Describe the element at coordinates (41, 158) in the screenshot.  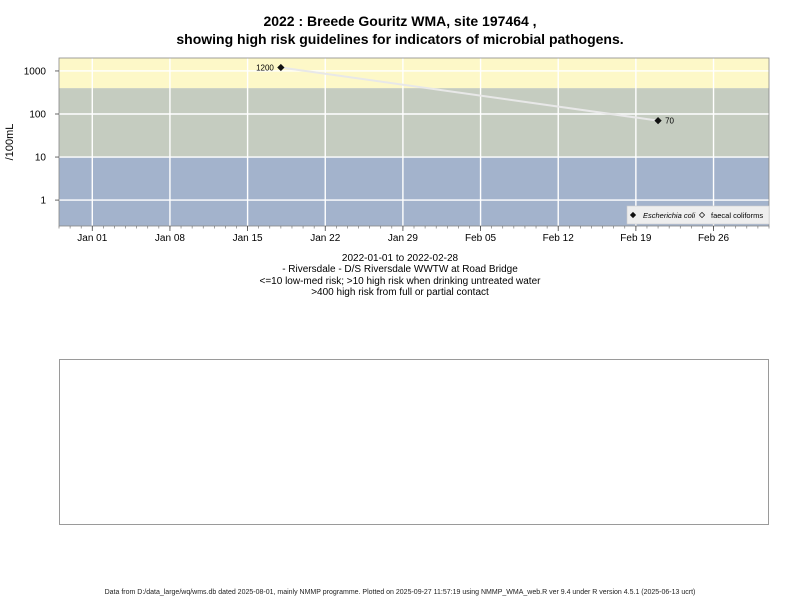
I see `y-tick-label: 10` at that location.